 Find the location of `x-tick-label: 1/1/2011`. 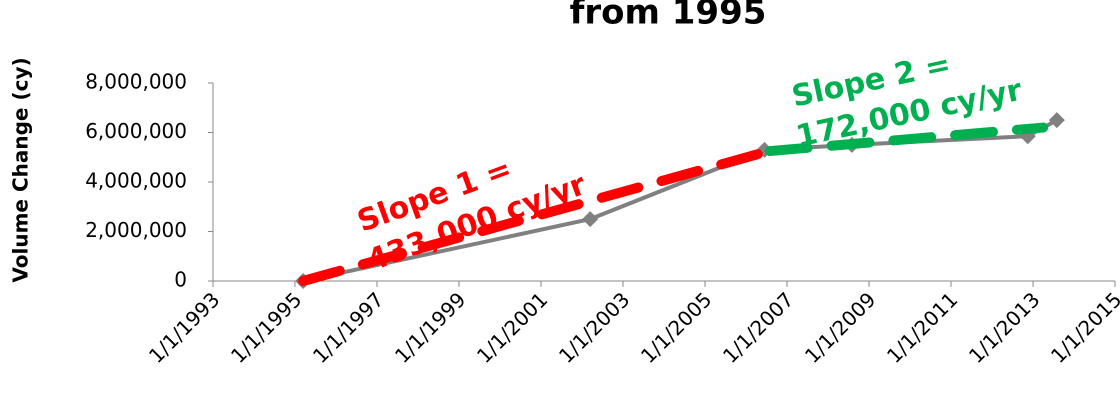

x-tick-label: 1/1/2011 is located at coordinates (922, 327).